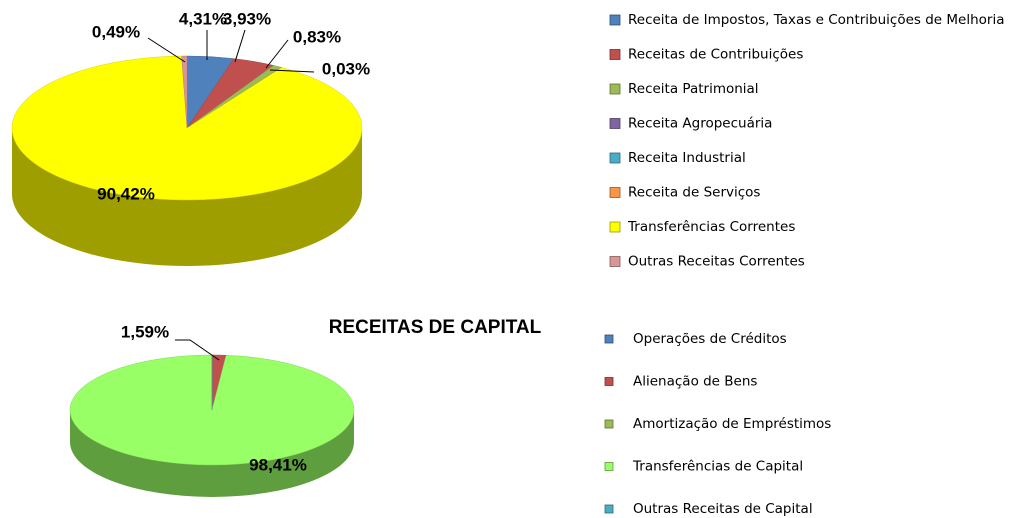 The width and height of the screenshot is (1014, 518). What do you see at coordinates (203, 18) in the screenshot?
I see `data-label: 4,31%` at bounding box center [203, 18].